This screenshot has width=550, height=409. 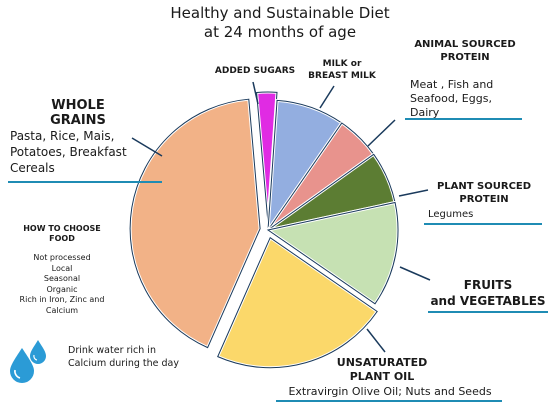 What do you see at coordinates (413, 193) in the screenshot?
I see `leader-line-plant` at bounding box center [413, 193].